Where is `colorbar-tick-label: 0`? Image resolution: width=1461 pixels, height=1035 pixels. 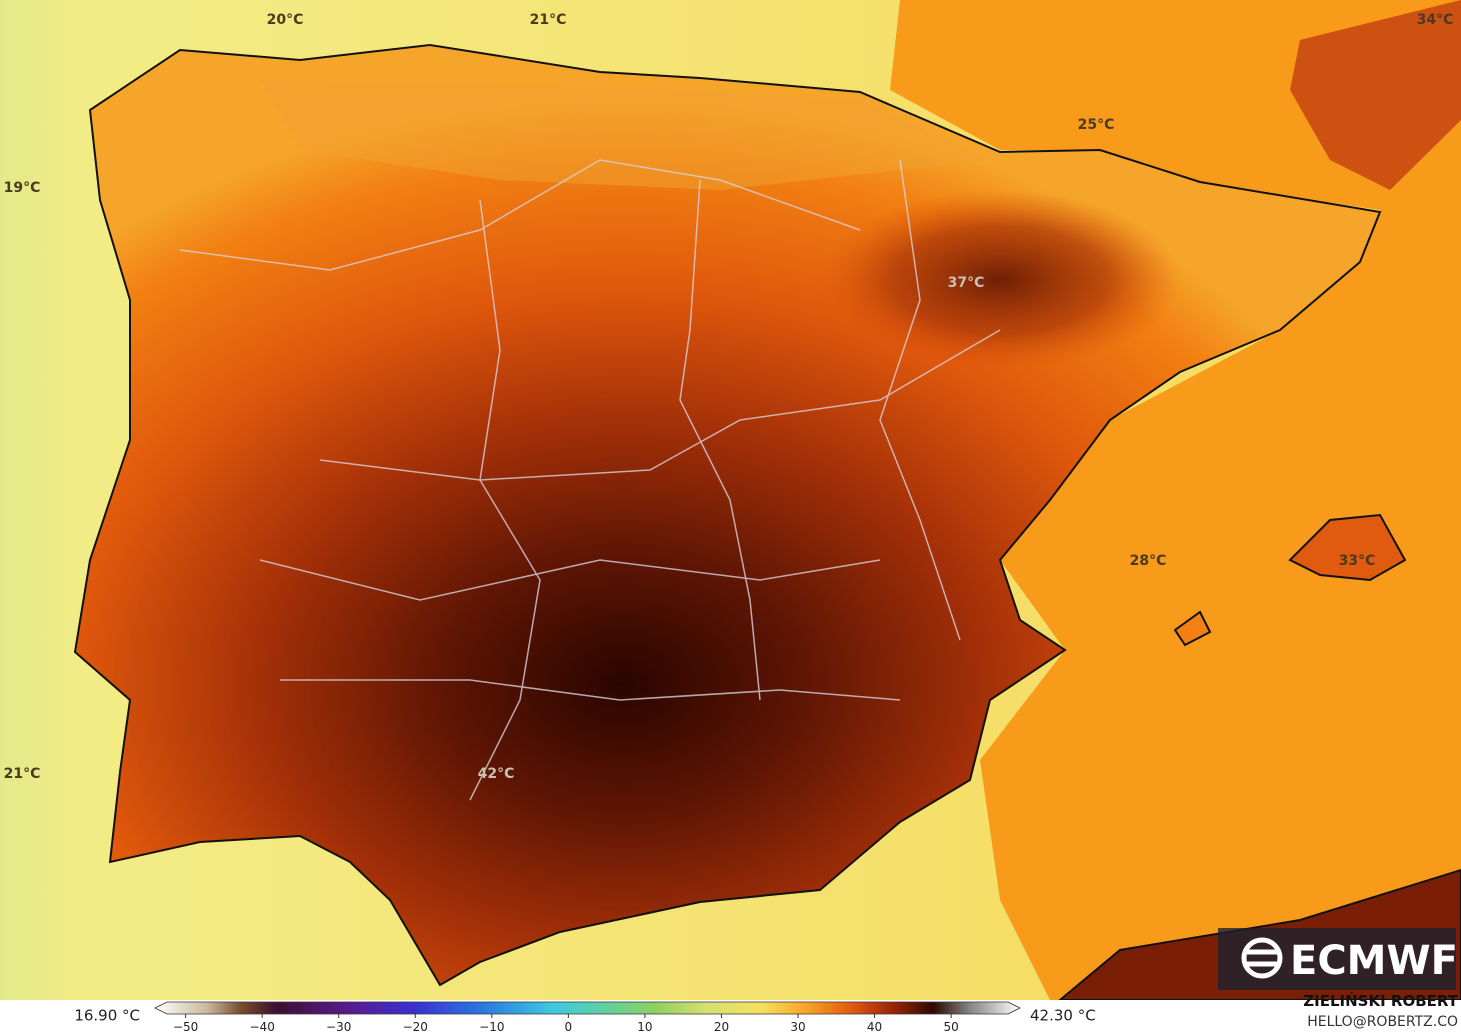
colorbar-tick-label: 0 is located at coordinates (569, 1027).